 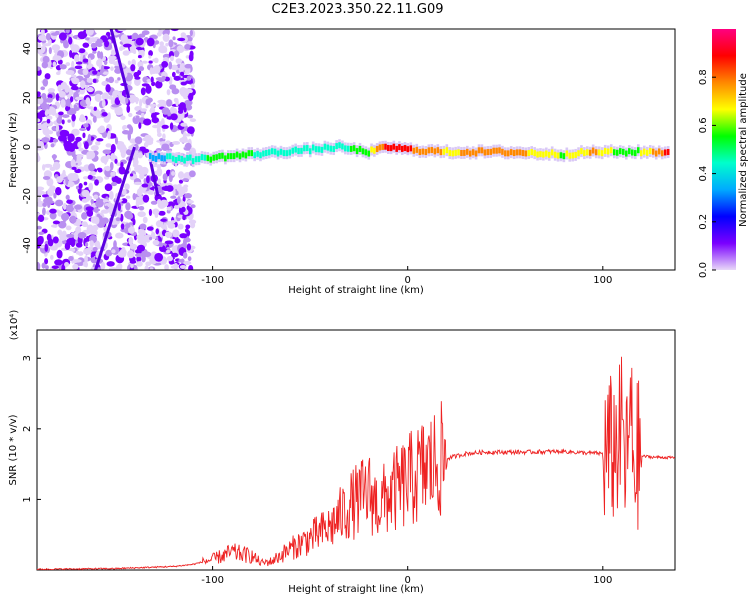 I want to click on snr-xtick-label: -100, so click(x=212, y=580).